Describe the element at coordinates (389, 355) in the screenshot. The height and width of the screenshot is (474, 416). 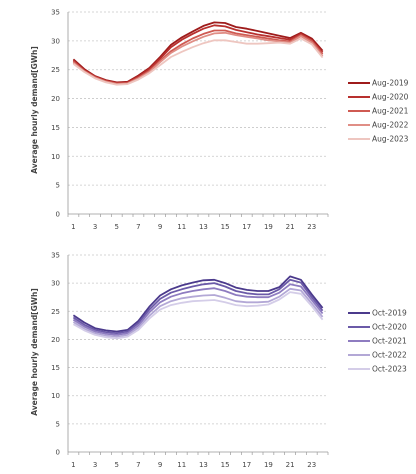
I see `legend-label: Oct-2022` at that location.